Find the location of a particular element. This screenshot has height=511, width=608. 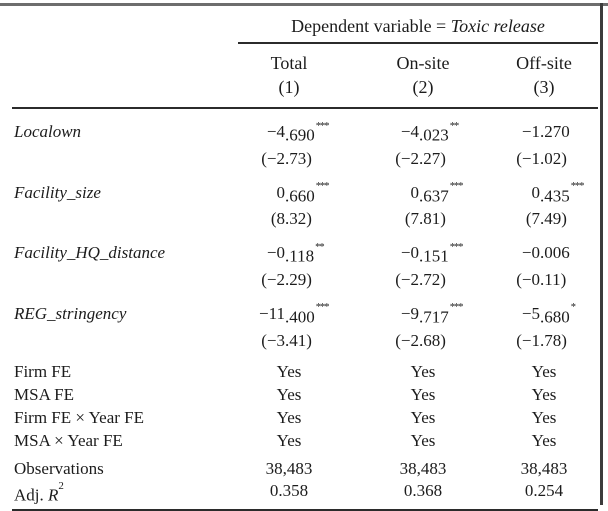

tstat-cell-col1: (−2.29) is located at coordinates (289, 279).